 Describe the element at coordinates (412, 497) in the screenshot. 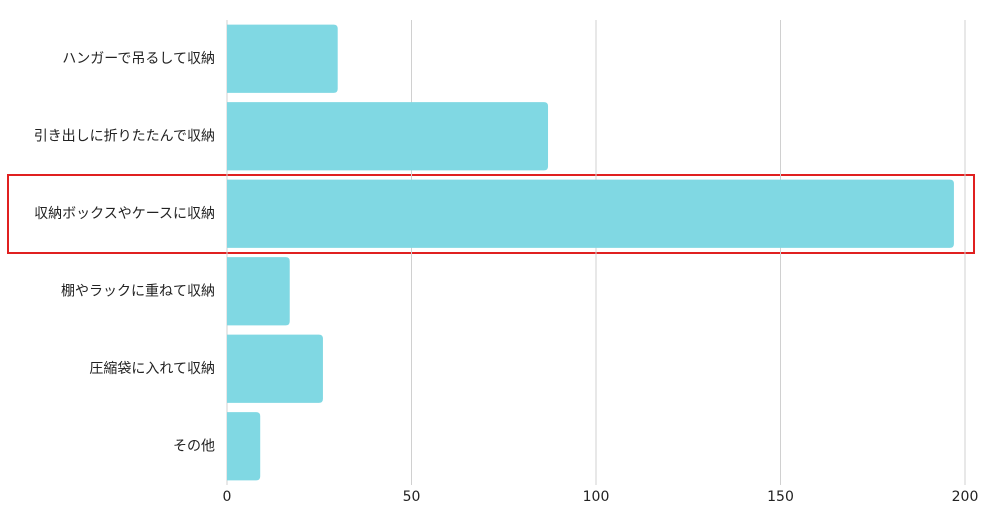

I see `x-tick-label: 50` at that location.